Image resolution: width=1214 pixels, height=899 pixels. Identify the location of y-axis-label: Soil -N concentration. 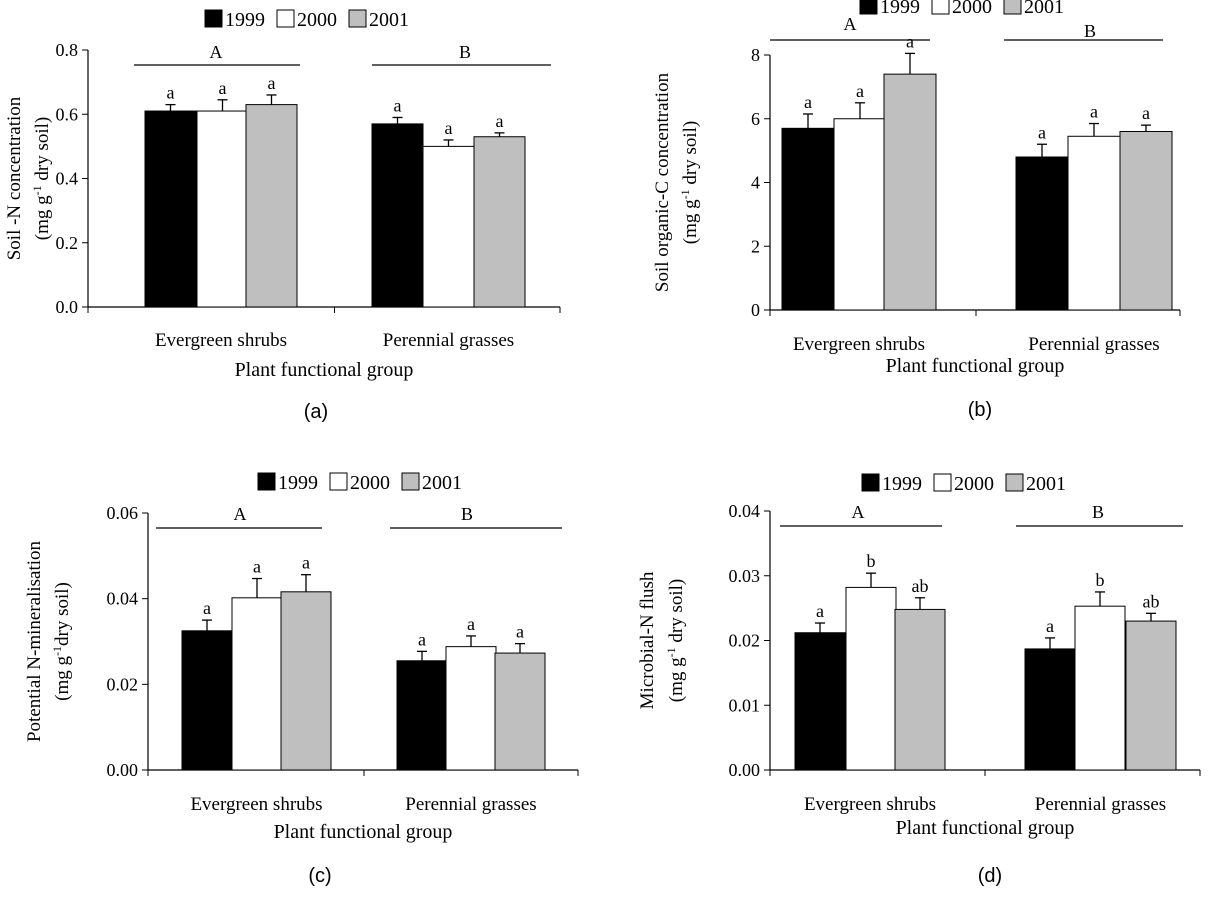
(14, 178).